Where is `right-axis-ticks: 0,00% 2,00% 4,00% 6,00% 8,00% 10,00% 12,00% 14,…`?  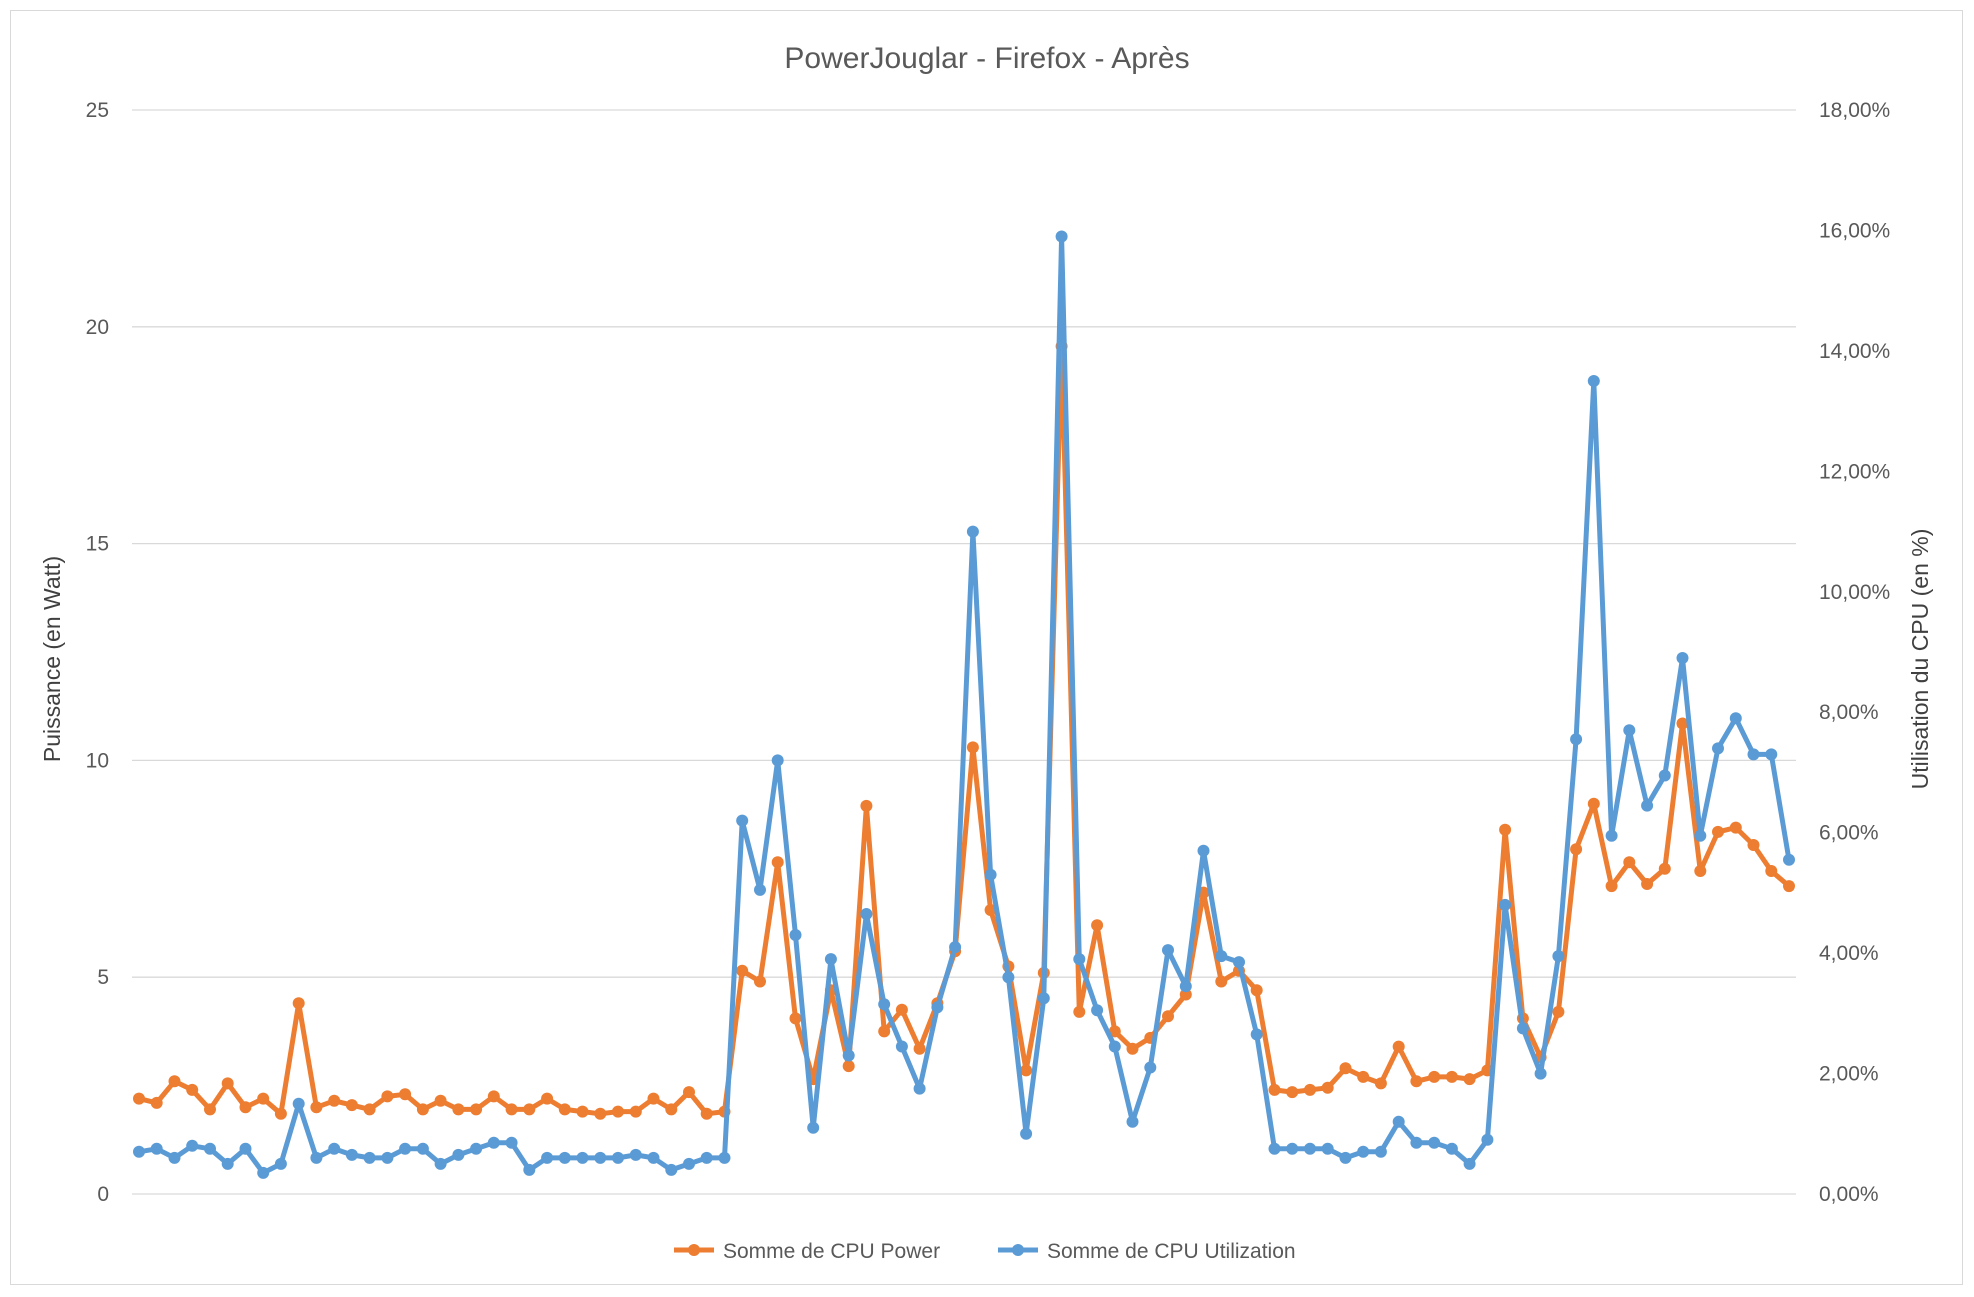 right-axis-ticks: 0,00% 2,00% 4,00% 6,00% 8,00% 10,00% 12,00% 14,… is located at coordinates (1854, 652).